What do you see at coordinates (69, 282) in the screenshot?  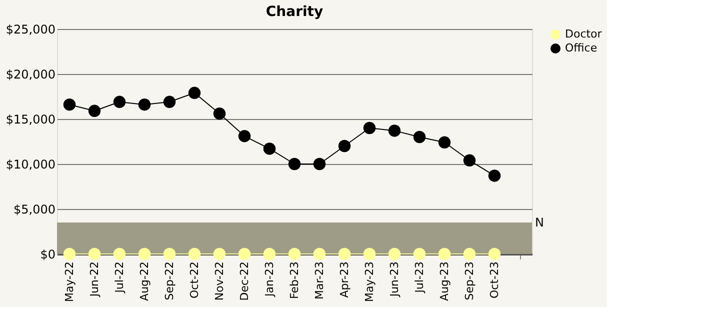 I see `x-tick-label: May-22` at bounding box center [69, 282].